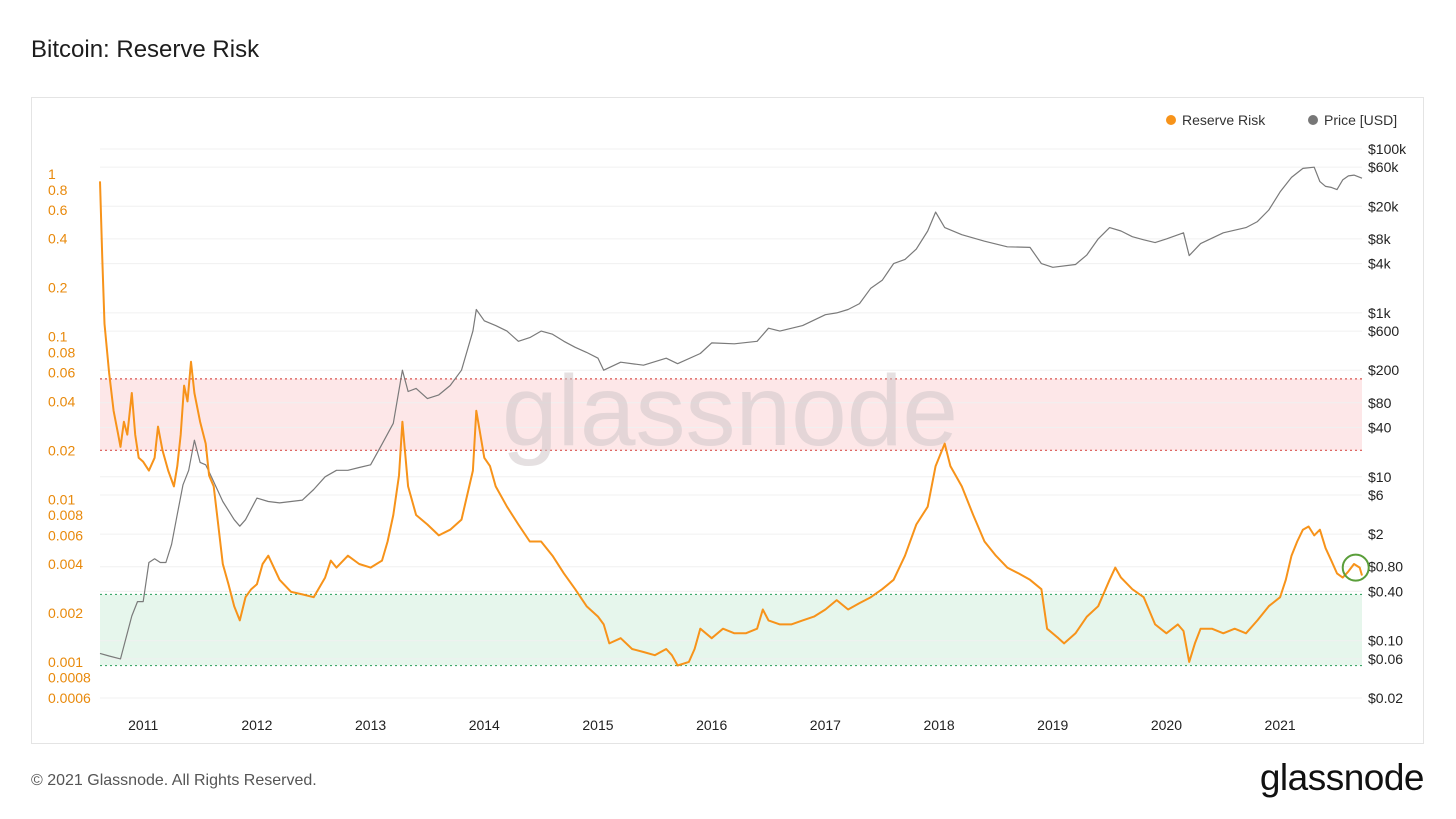  I want to click on right-tick-label: $6, so click(1376, 495).